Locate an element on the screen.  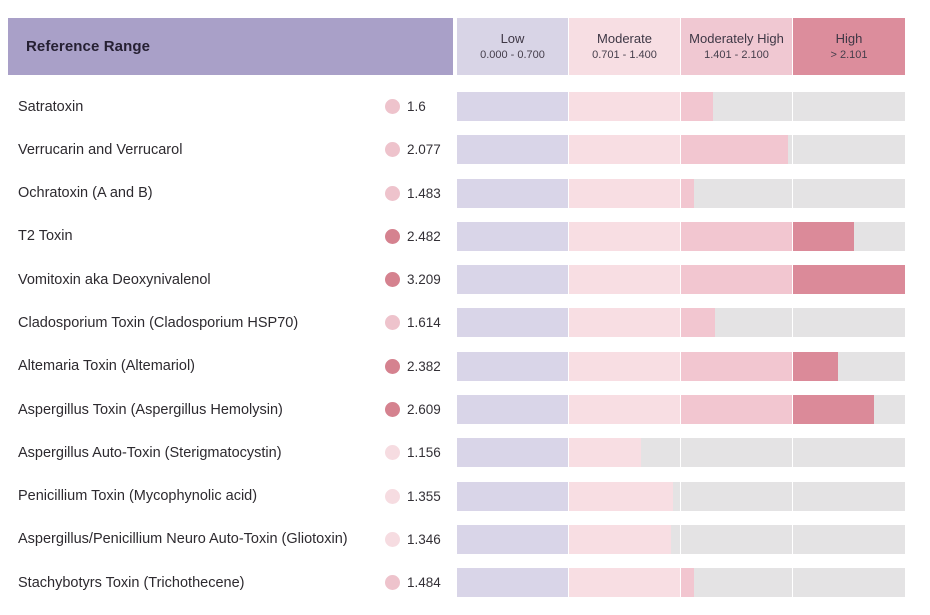
toxin-row: Satratoxin 1.6 is located at coordinates (465, 106).